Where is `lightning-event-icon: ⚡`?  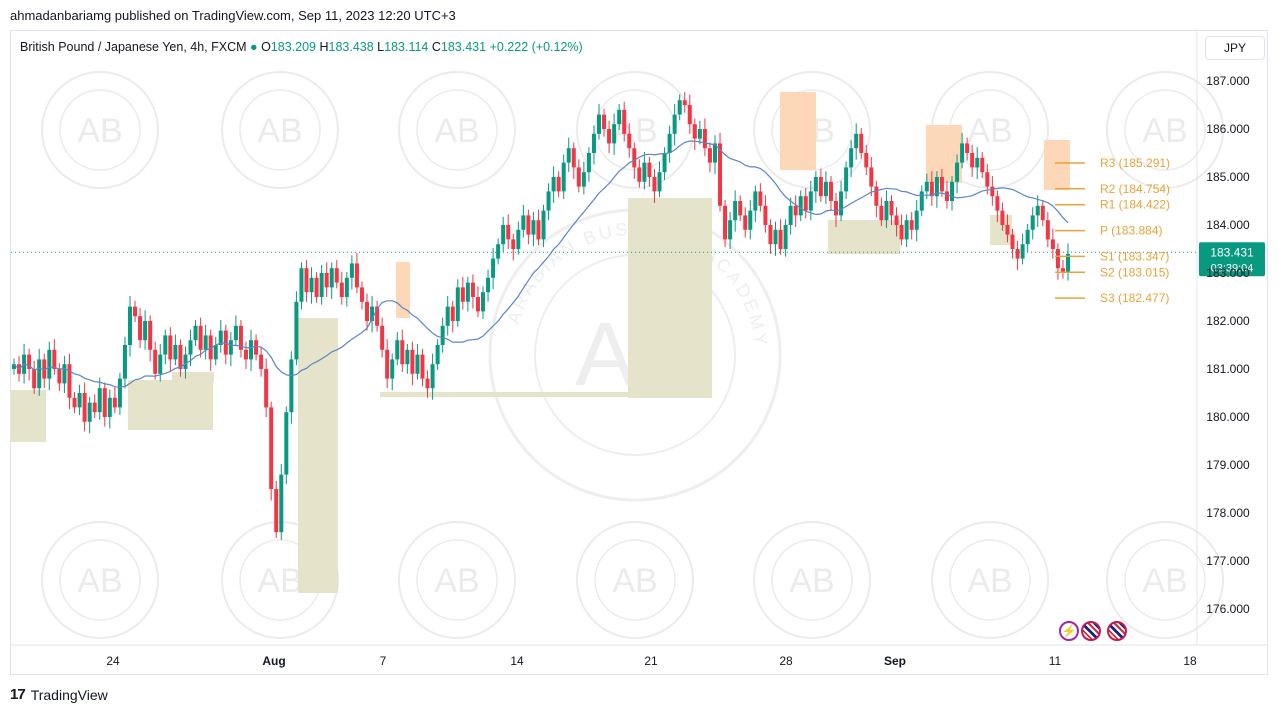
lightning-event-icon: ⚡ is located at coordinates (1069, 631).